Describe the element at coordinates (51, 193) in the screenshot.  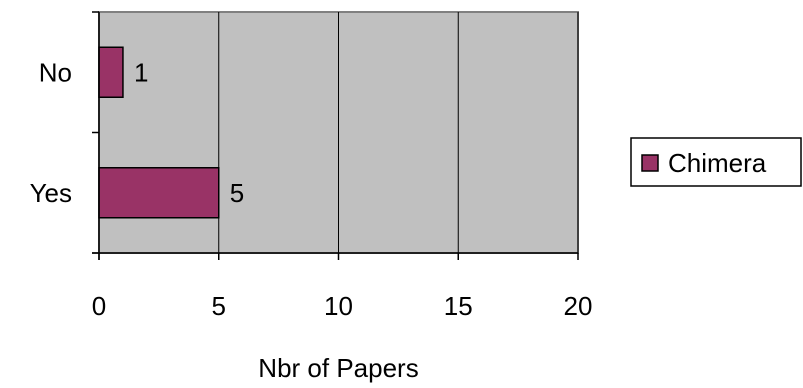
I see `category-label-yes: Yes` at that location.